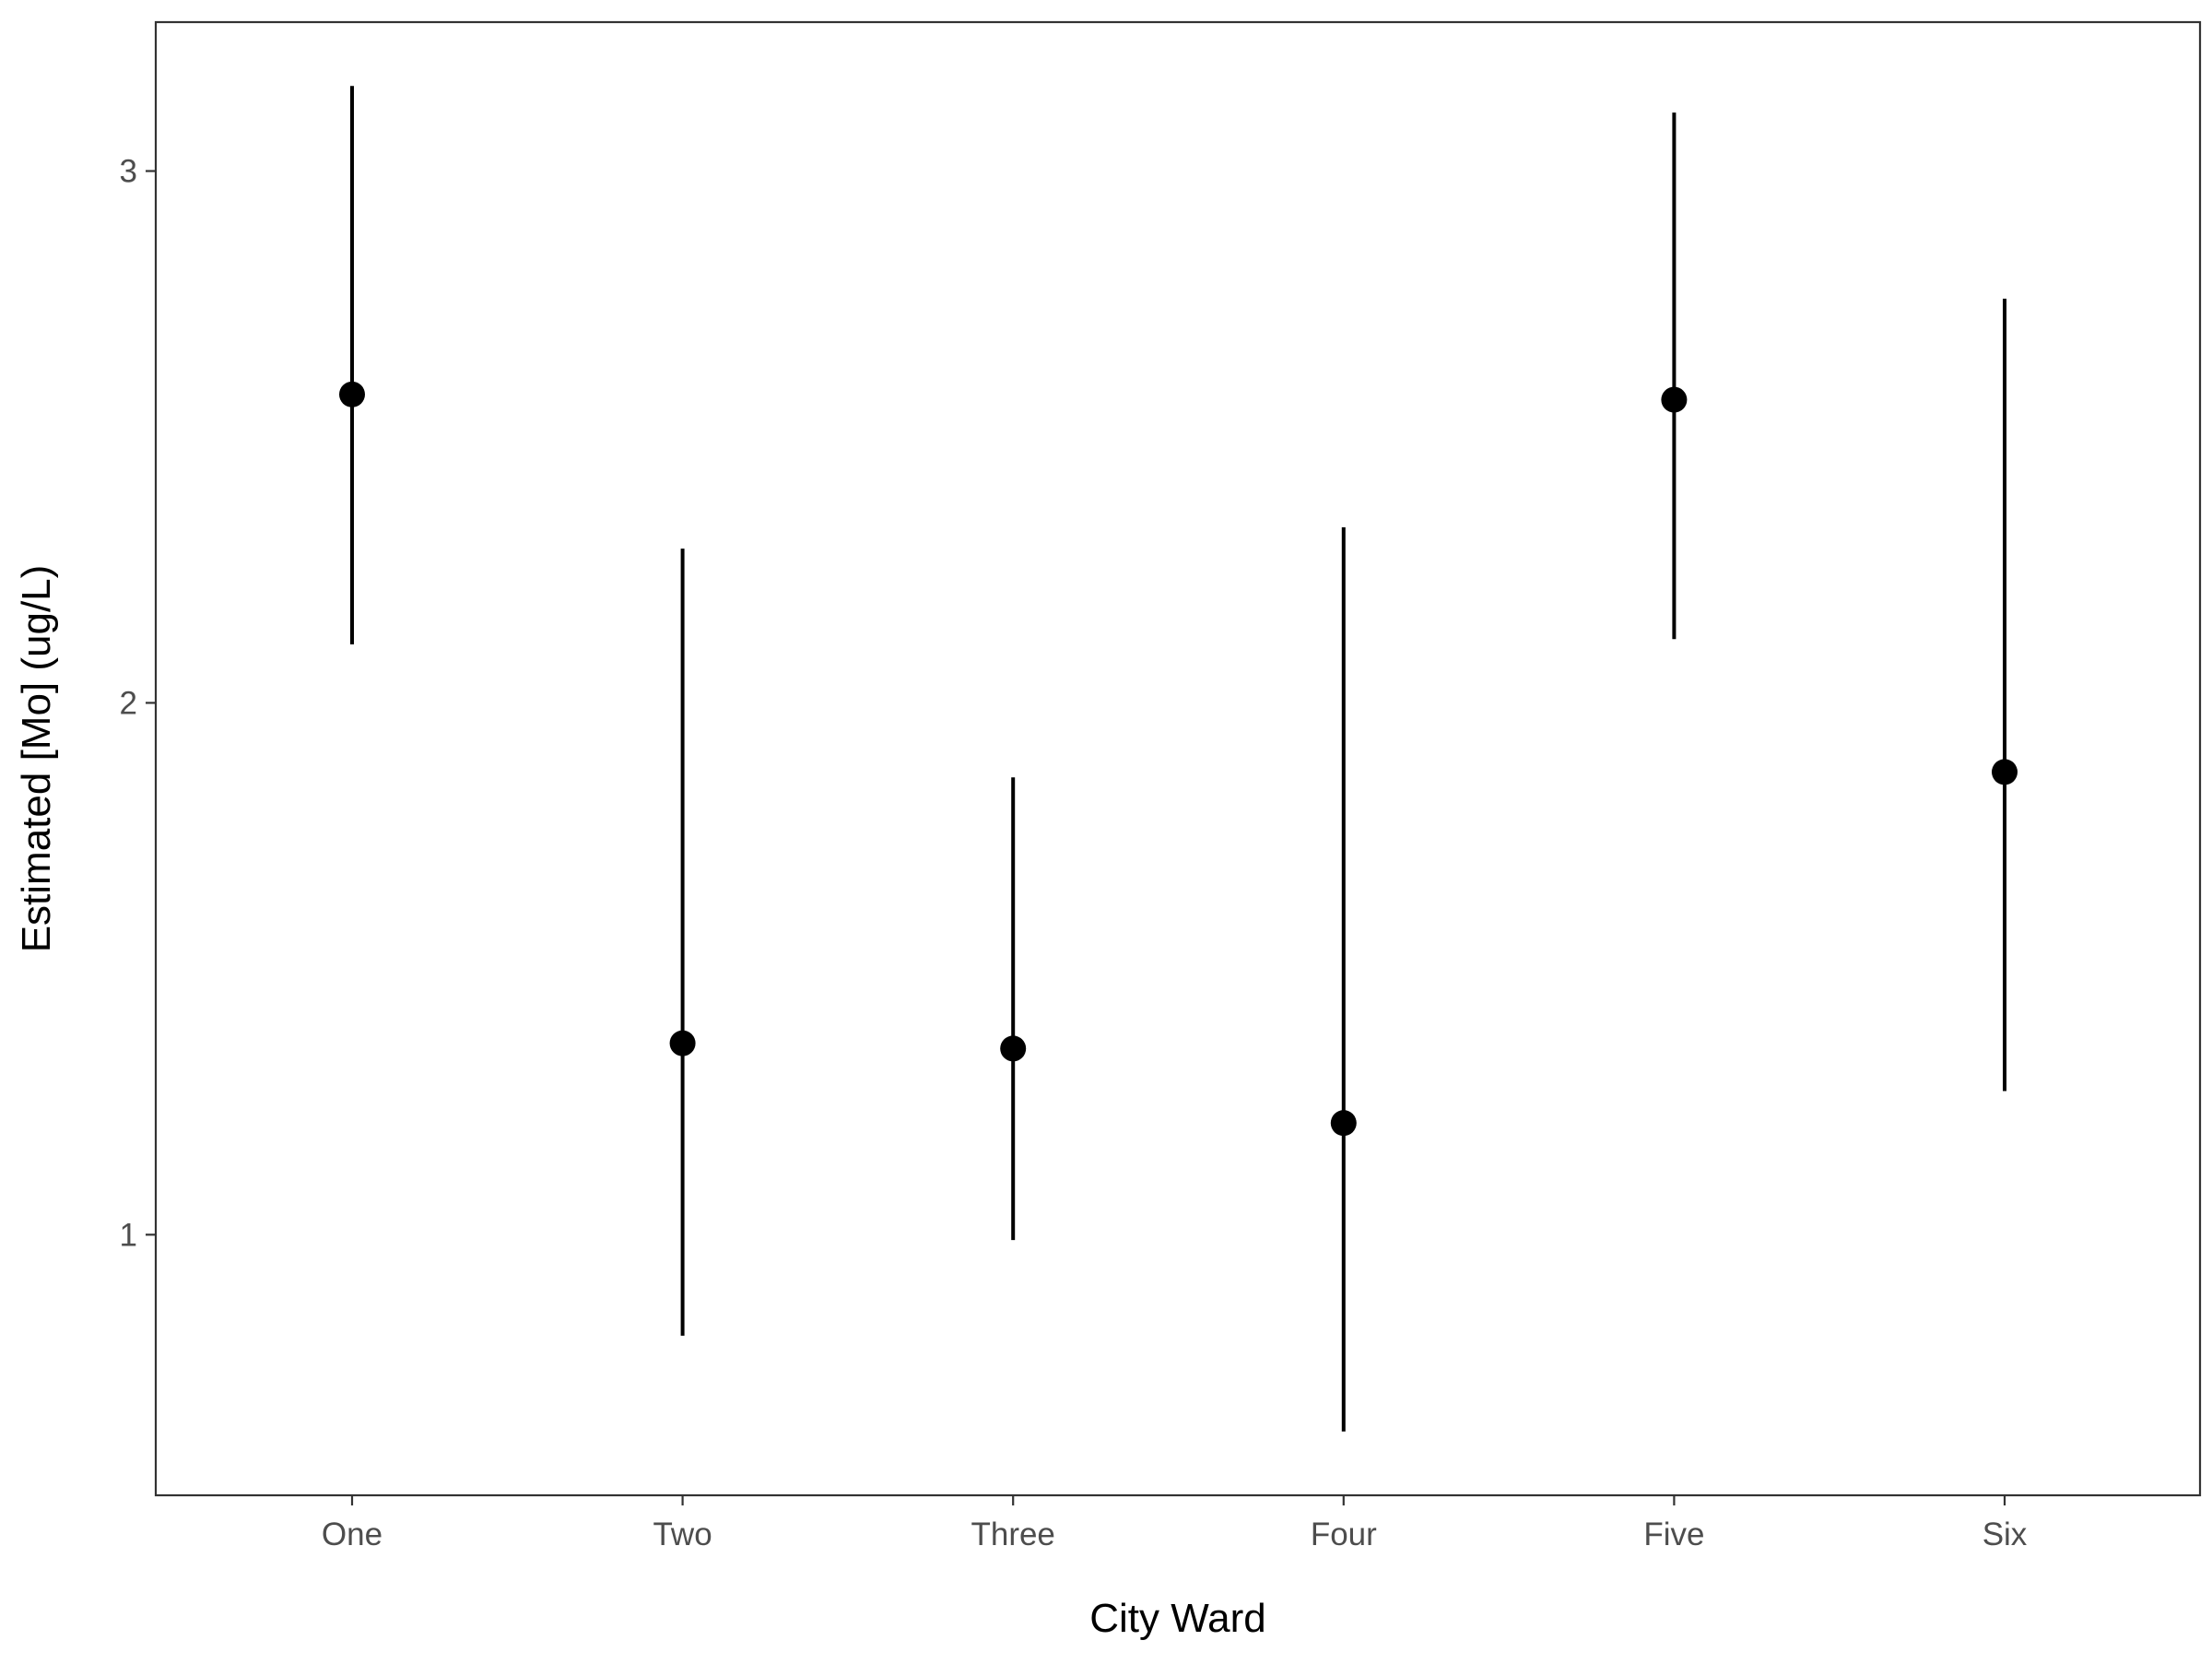  I want to click on x-axis: One Two Three Four Five Six, so click(1175, 1523).